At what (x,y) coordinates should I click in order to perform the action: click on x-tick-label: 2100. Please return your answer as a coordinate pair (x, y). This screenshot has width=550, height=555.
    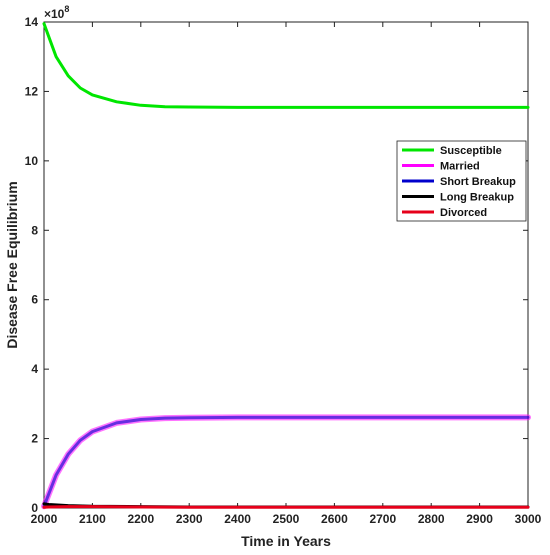
    Looking at the image, I should click on (92, 519).